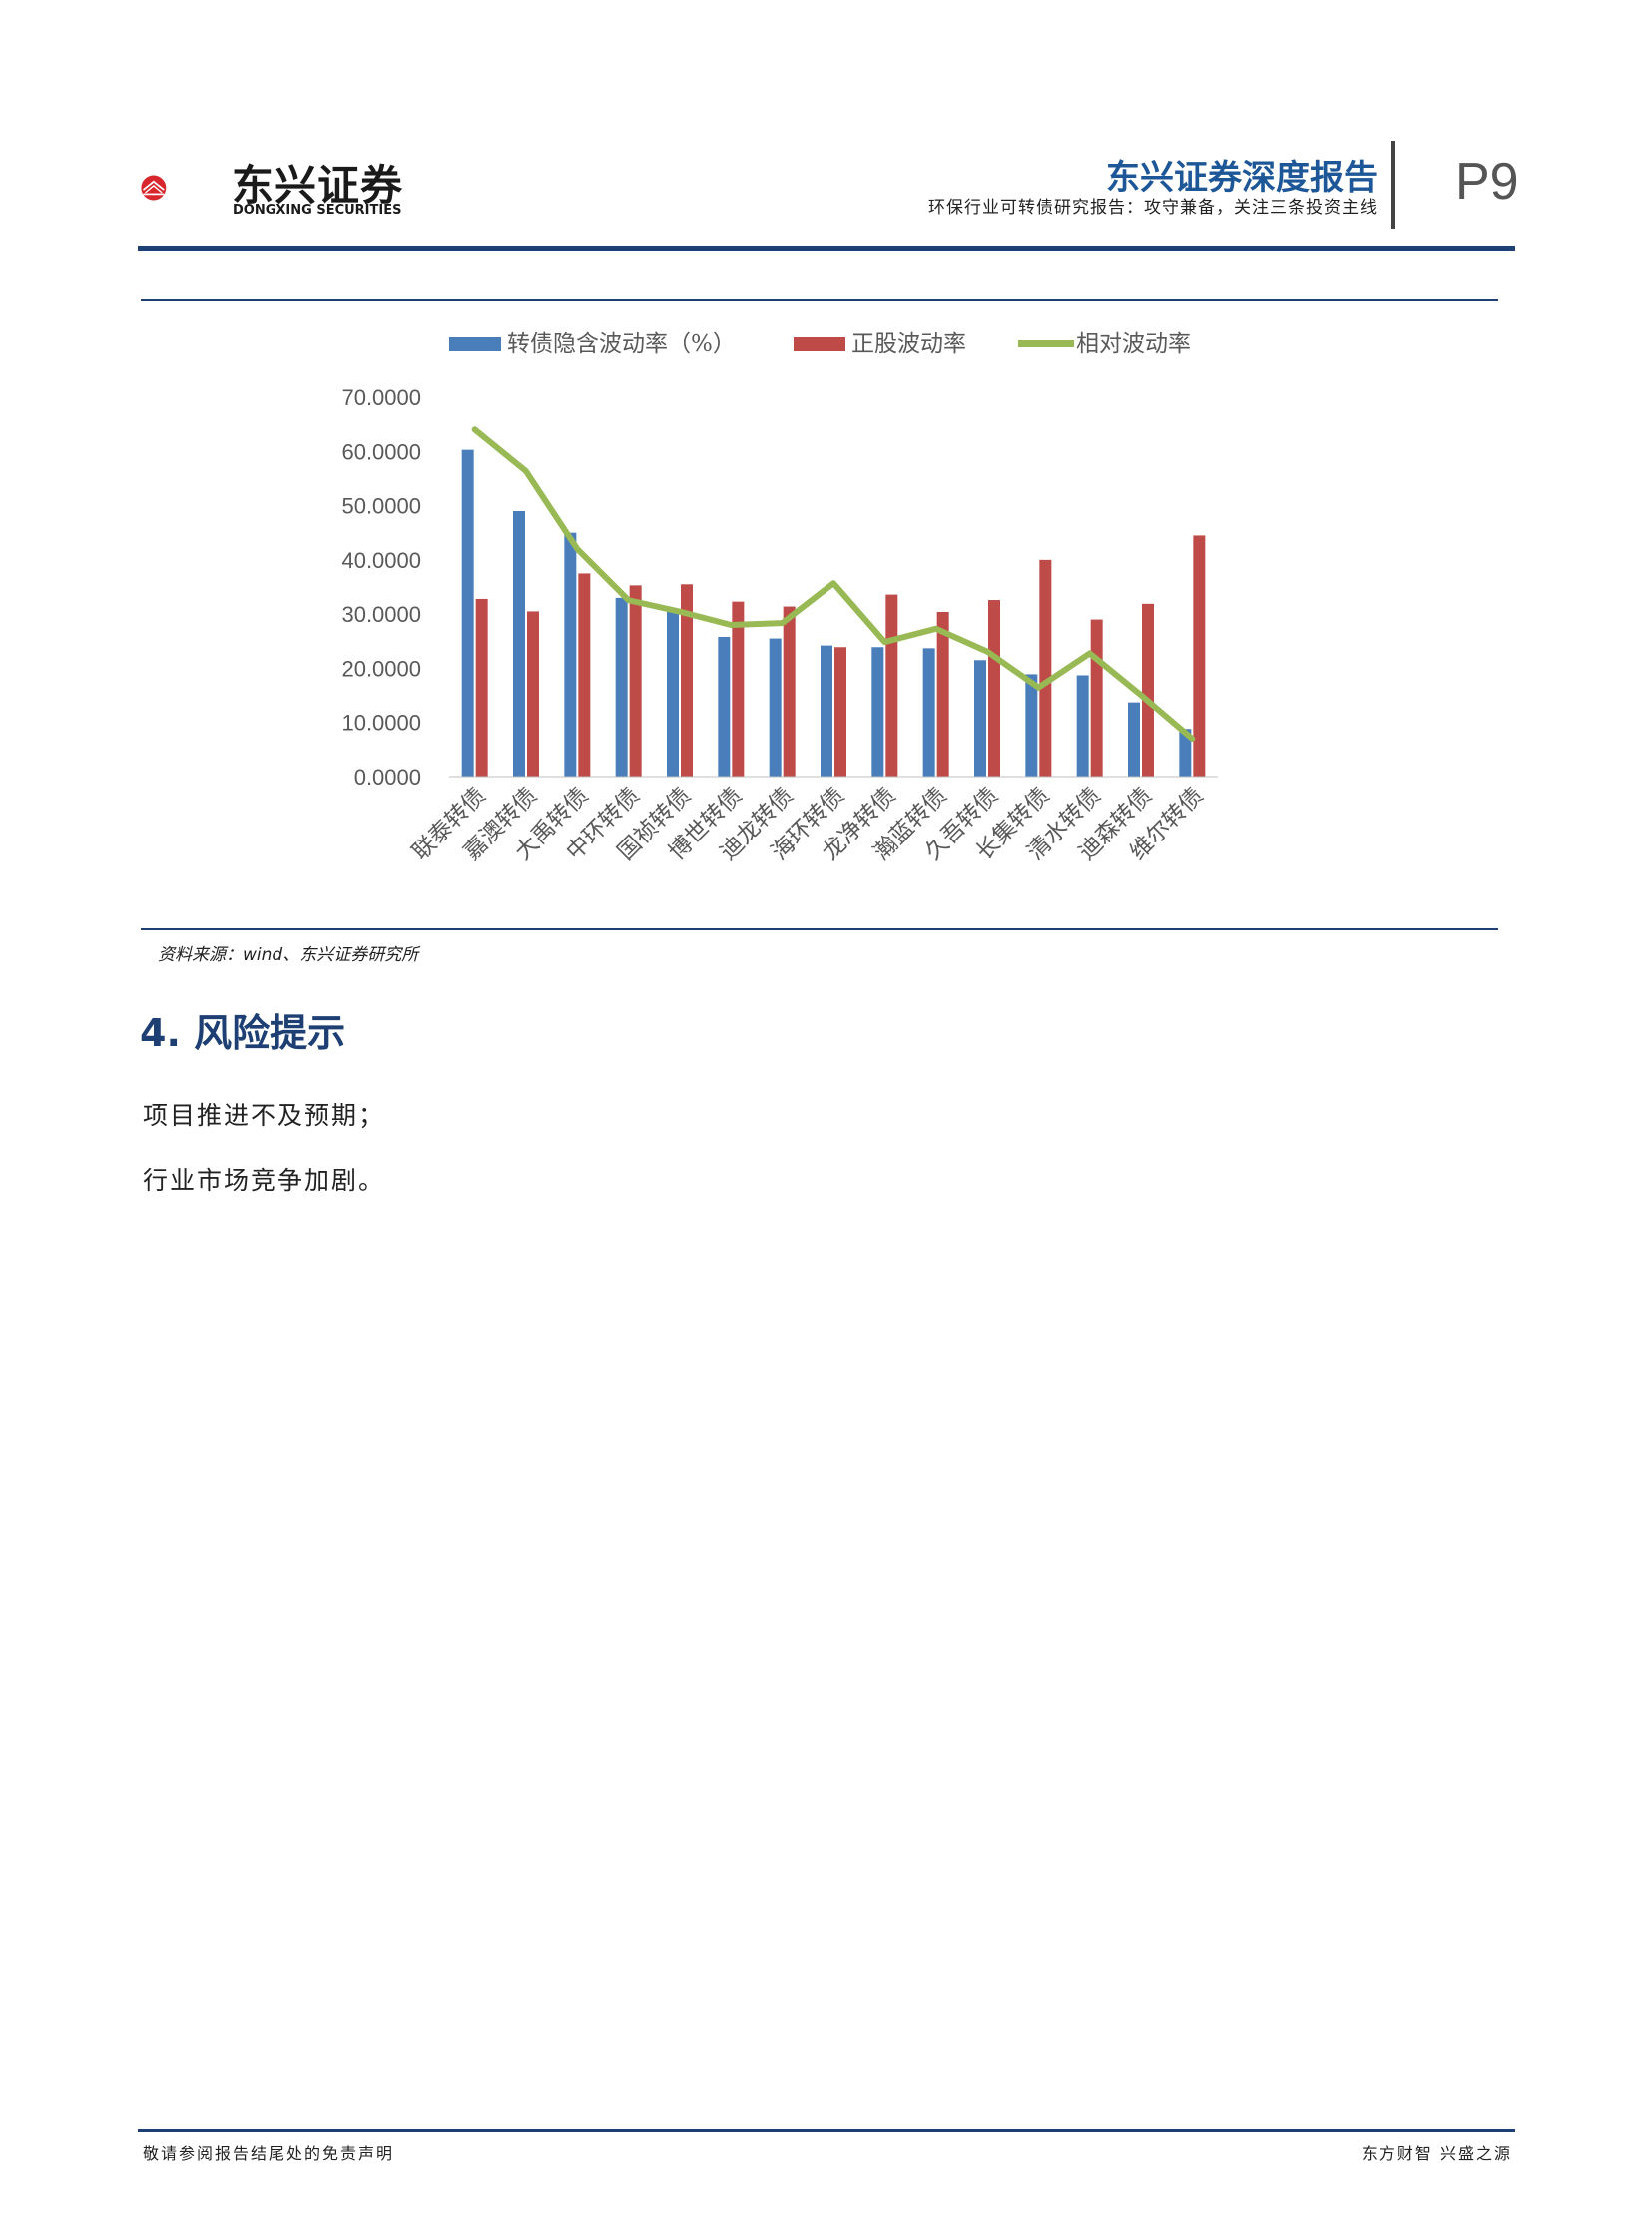 The height and width of the screenshot is (2240, 1652). Describe the element at coordinates (833, 584) in the screenshot. I see `line-relative-volatility` at that location.